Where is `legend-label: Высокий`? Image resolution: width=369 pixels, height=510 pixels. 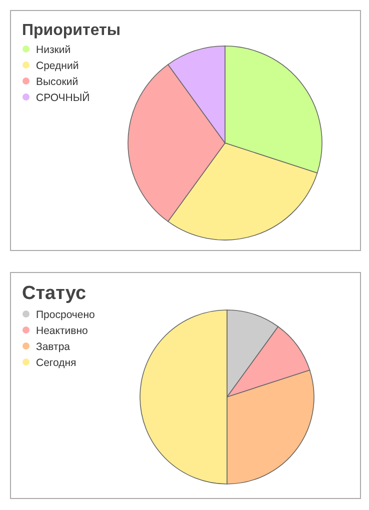 legend-label: Высокий is located at coordinates (57, 82).